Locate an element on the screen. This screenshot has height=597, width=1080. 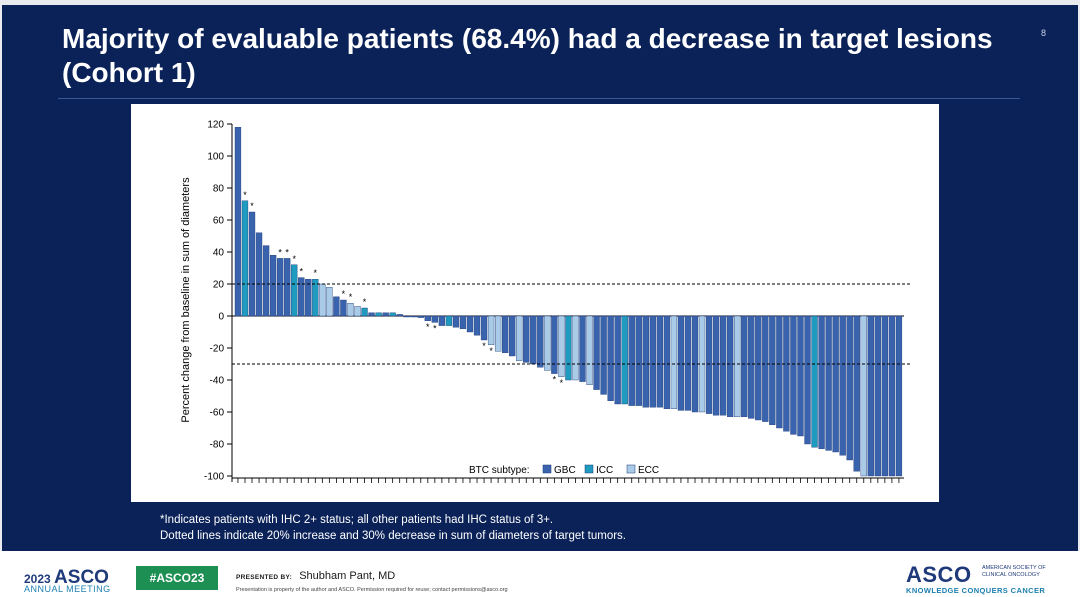
hashtag-badge: #ASCO23 is located at coordinates (177, 578).